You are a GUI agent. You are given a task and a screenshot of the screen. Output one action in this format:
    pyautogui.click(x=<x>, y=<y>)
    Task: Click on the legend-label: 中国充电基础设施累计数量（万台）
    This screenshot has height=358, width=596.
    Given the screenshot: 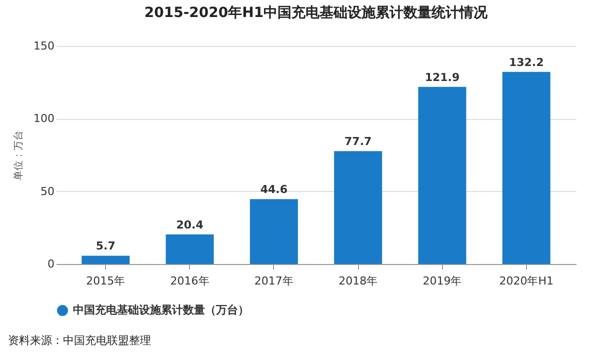 What is the action you would take?
    pyautogui.click(x=161, y=310)
    